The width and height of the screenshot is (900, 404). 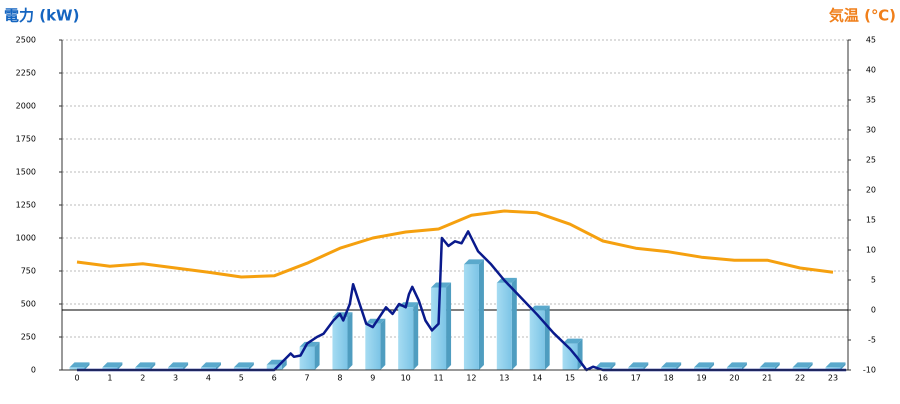 What do you see at coordinates (701, 378) in the screenshot?
I see `x-tick-label: 19` at bounding box center [701, 378].